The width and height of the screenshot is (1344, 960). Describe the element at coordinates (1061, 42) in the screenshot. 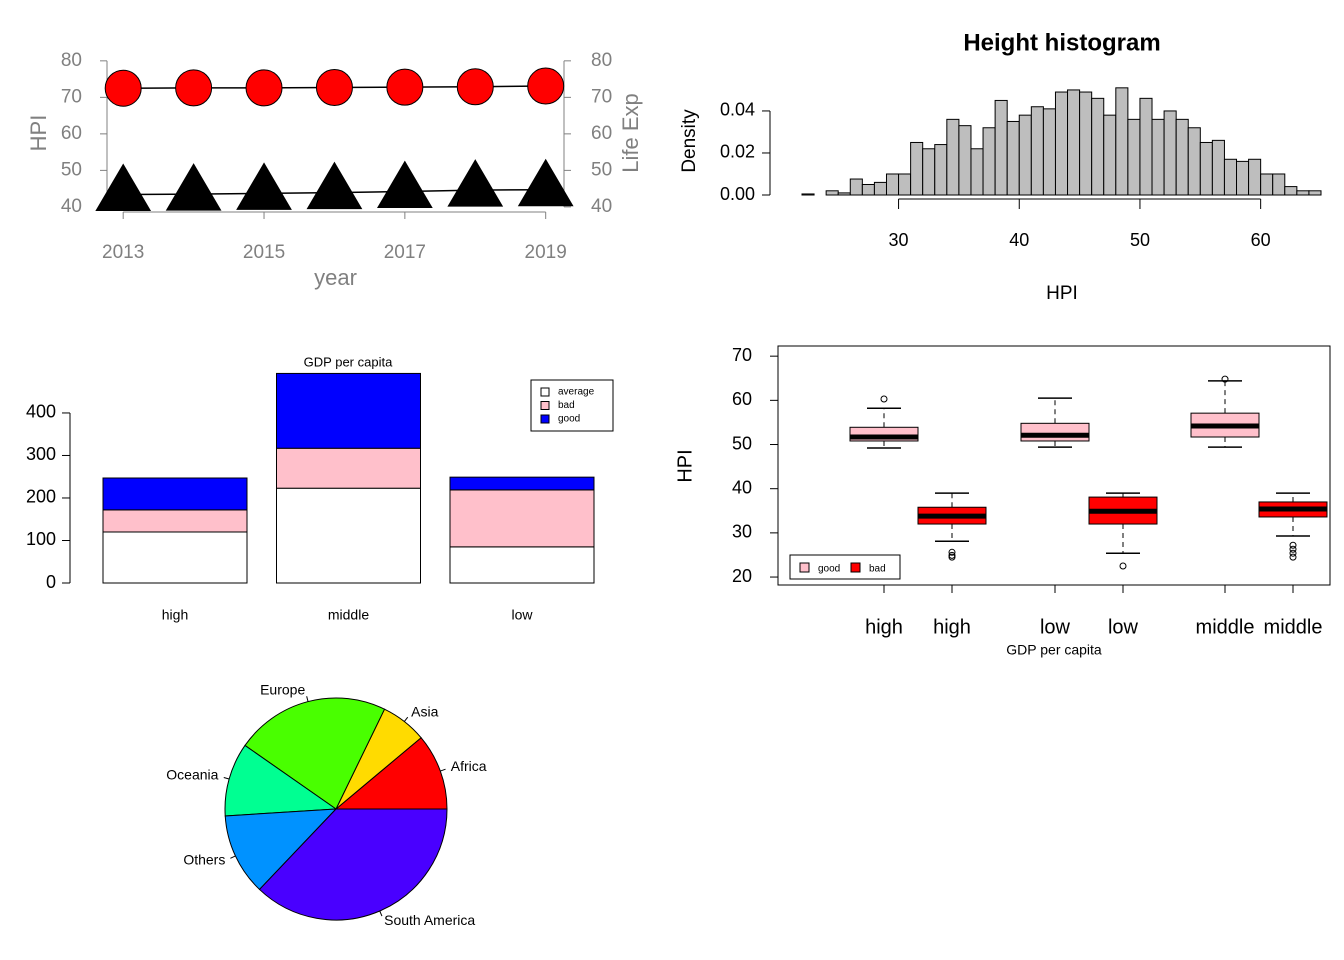

I see `chart-title: Height histogram` at that location.